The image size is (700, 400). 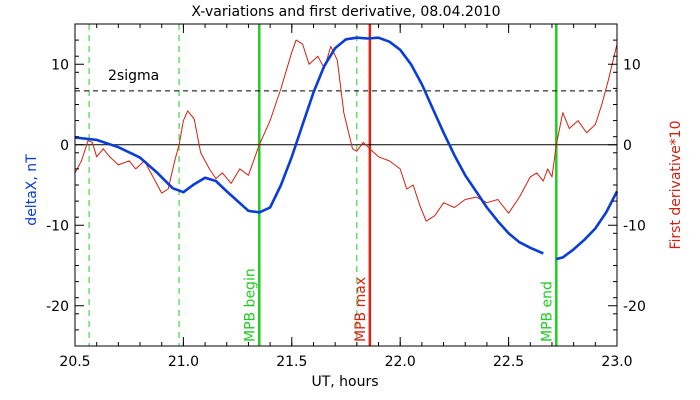 I want to click on x-tick-label-2: 21.5, so click(x=291, y=362).